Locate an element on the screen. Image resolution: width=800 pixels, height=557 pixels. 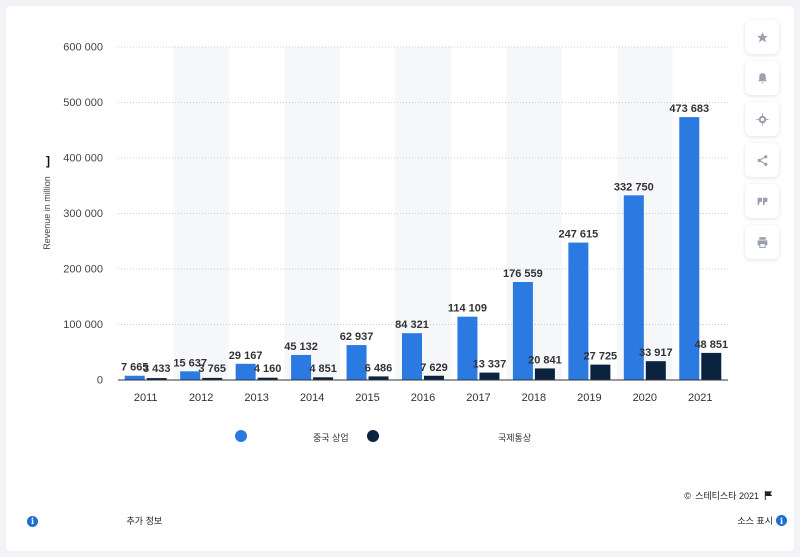
ylabel-bracket: ] is located at coordinates (48, 161).